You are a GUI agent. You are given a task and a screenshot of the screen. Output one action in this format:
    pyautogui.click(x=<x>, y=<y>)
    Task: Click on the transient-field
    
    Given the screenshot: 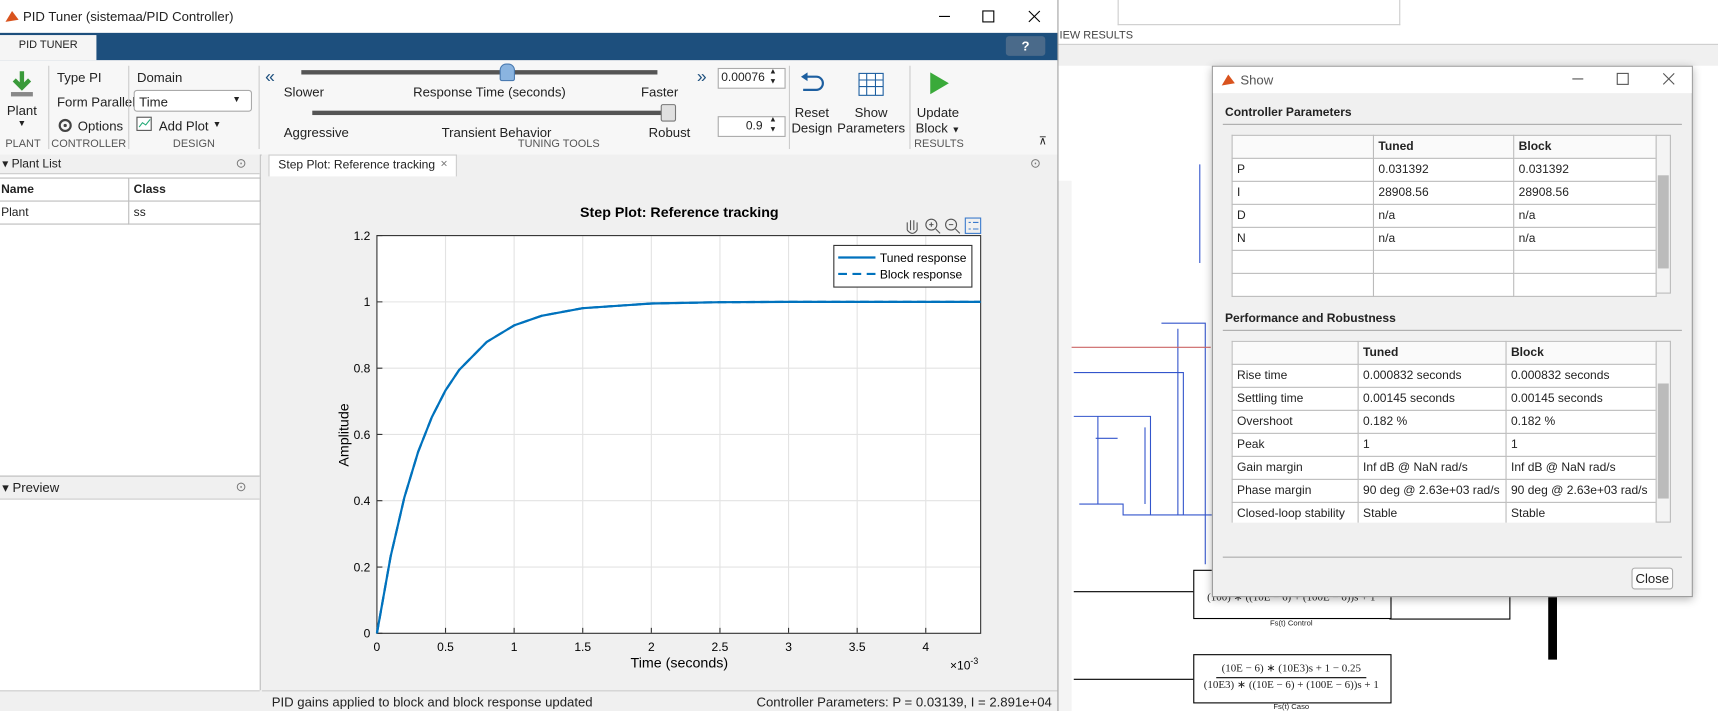 What is the action you would take?
    pyautogui.click(x=751, y=126)
    